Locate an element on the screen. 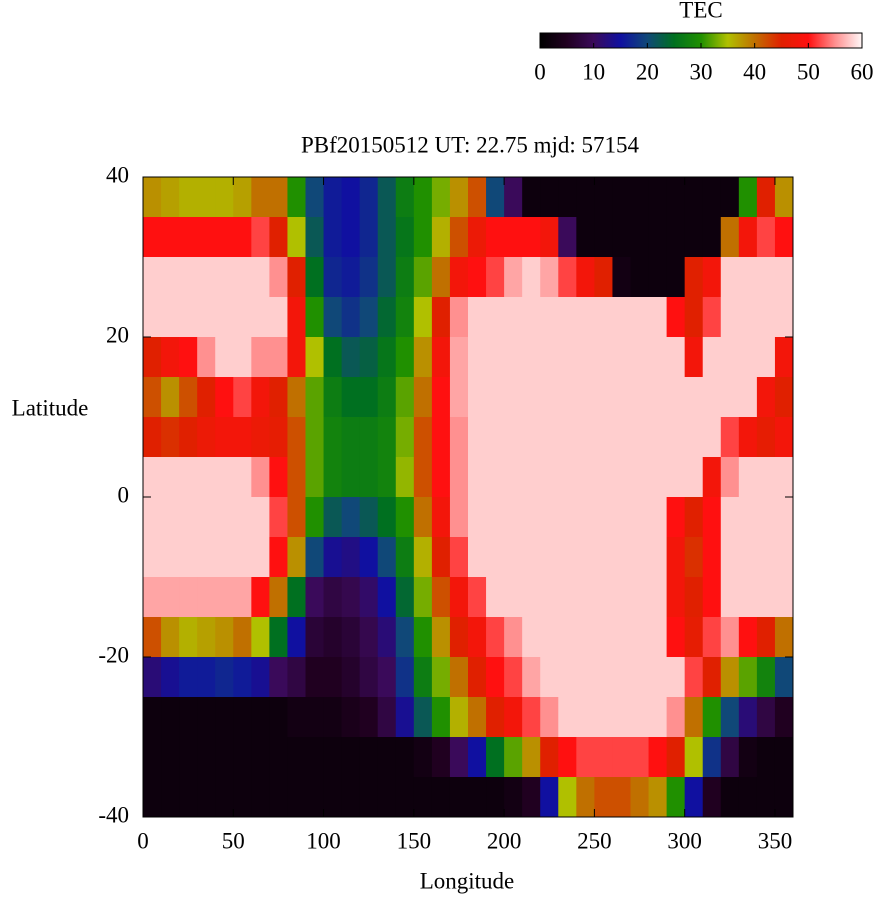 This screenshot has height=900, width=878. colorbar-tick-label: 20 is located at coordinates (647, 71).